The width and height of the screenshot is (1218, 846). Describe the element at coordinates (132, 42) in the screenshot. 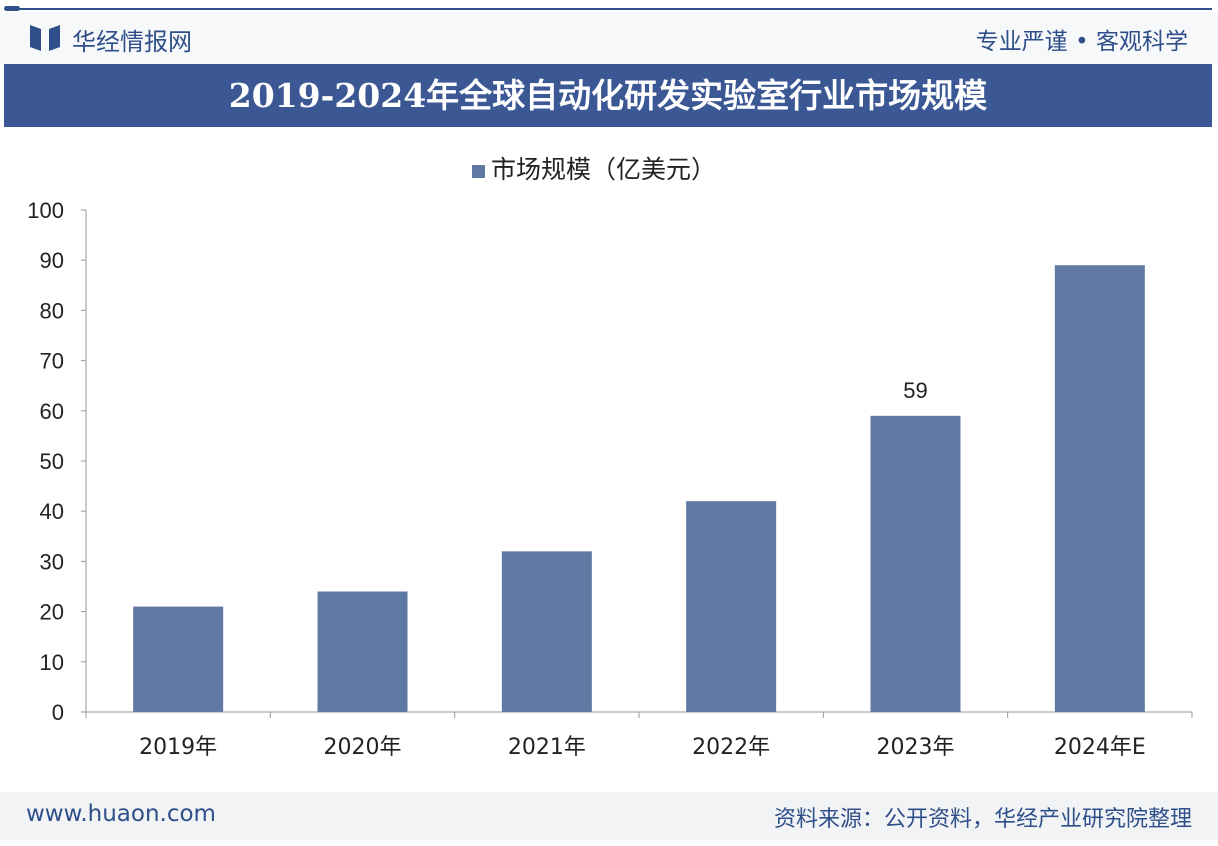

I see `brand-name: 华经情报网` at that location.